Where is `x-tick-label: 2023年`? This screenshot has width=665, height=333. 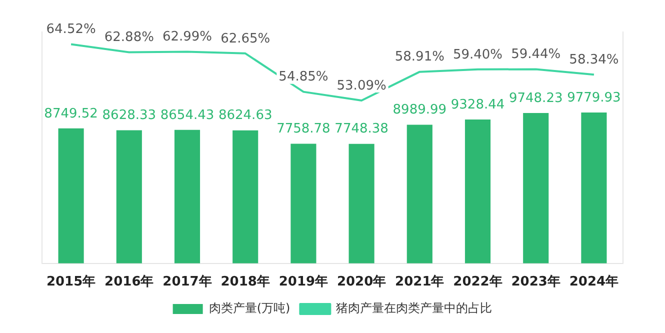 x-tick-label: 2023年 is located at coordinates (535, 282).